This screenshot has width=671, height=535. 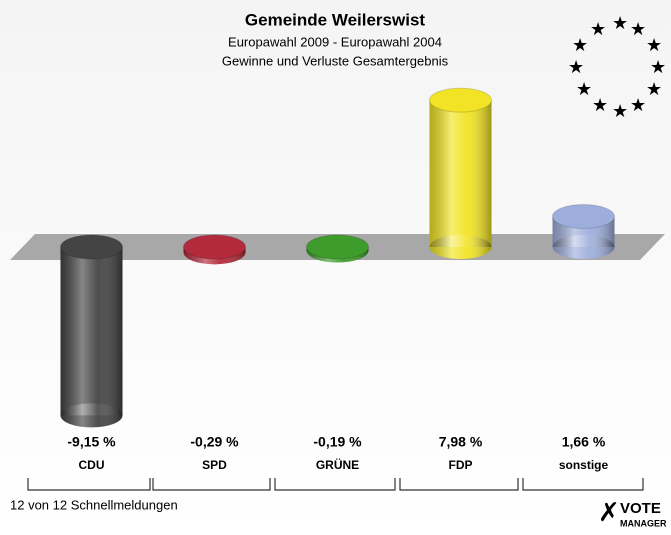 What do you see at coordinates (214, 442) in the screenshot?
I see `value-label: -0,29 %` at bounding box center [214, 442].